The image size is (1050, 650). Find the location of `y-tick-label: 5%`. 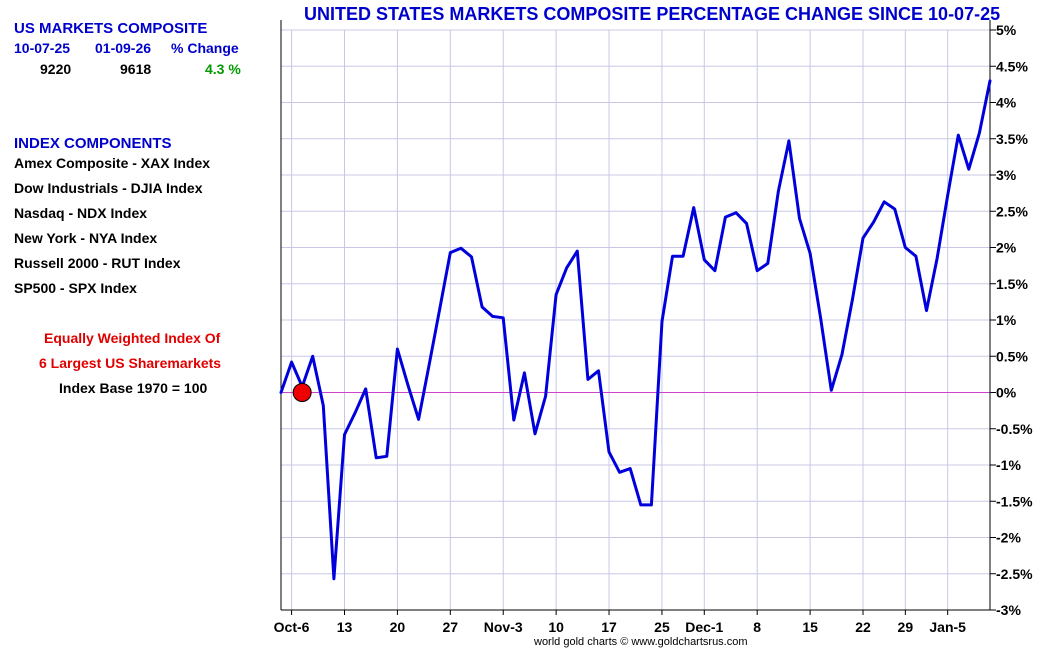

y-tick-label: 5% is located at coordinates (1006, 30).